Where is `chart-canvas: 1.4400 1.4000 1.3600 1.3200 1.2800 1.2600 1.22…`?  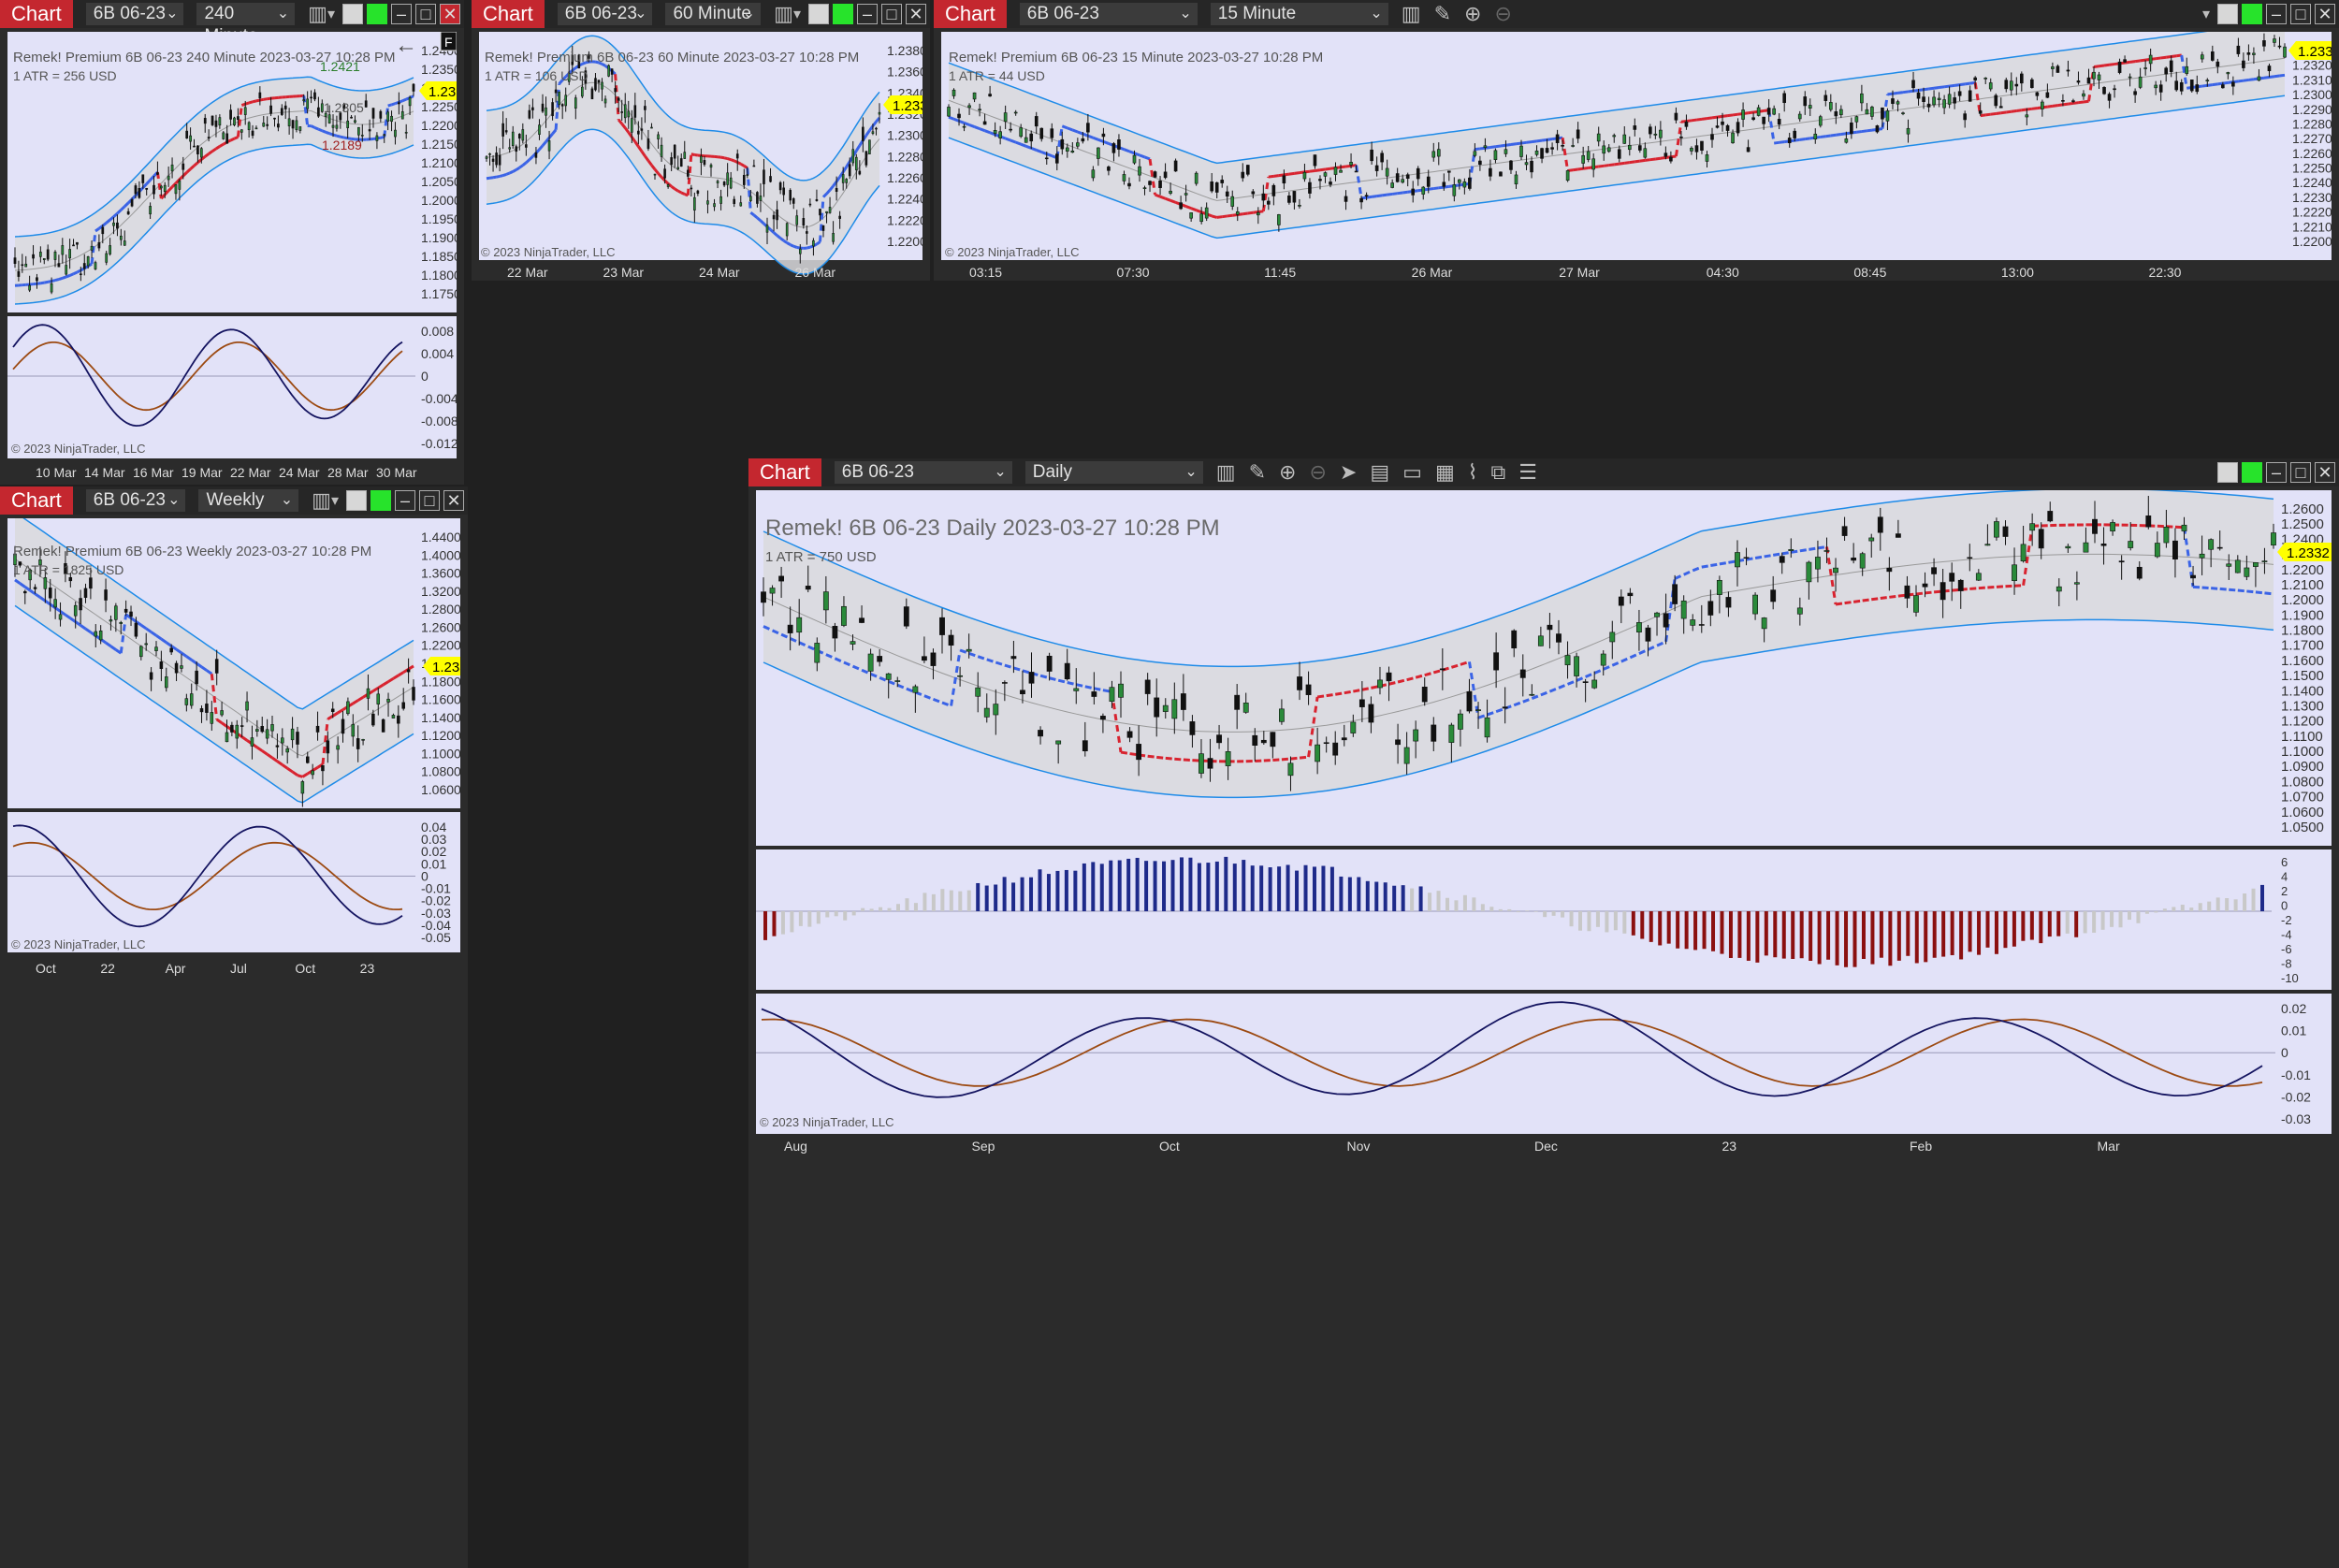
chart-canvas: 1.4400 1.4000 1.3600 1.3200 1.2800 1.2600 1.22… is located at coordinates (233, 1042).